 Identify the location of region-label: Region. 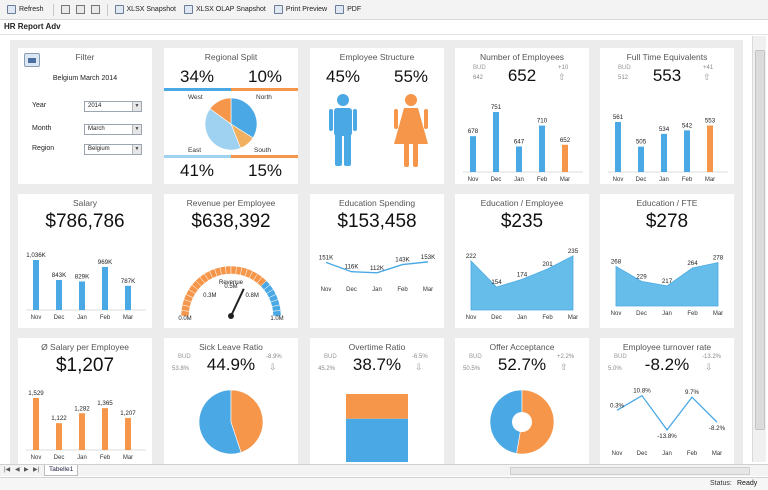
(43, 148).